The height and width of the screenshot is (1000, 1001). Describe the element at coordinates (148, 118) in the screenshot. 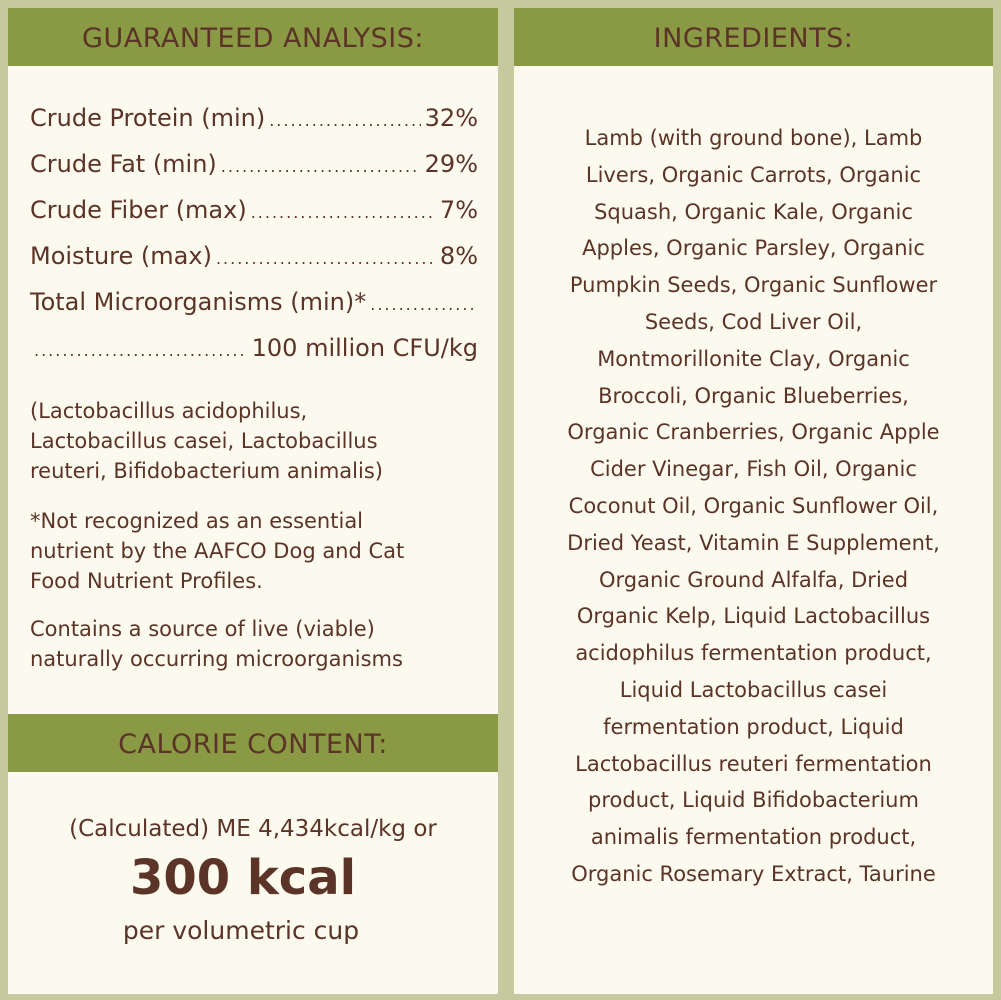

I see `analysis-label: Crude Protein (min)` at that location.